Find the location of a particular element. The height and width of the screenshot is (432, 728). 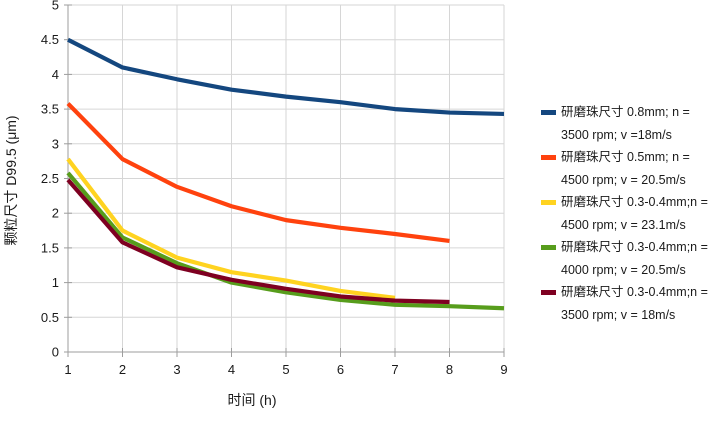

y-tick-label: 3.5 is located at coordinates (50, 109).